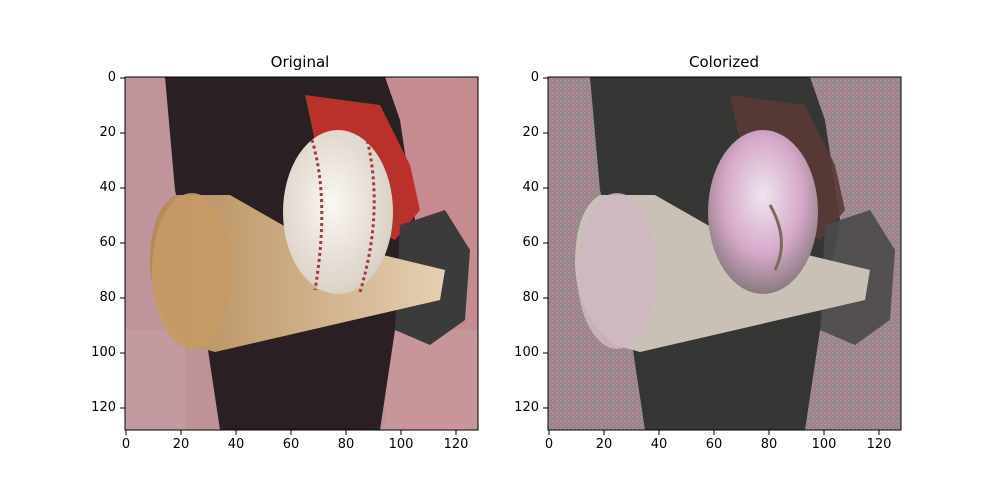  Describe the element at coordinates (401, 444) in the screenshot. I see `original-xtick-label: 100` at that location.